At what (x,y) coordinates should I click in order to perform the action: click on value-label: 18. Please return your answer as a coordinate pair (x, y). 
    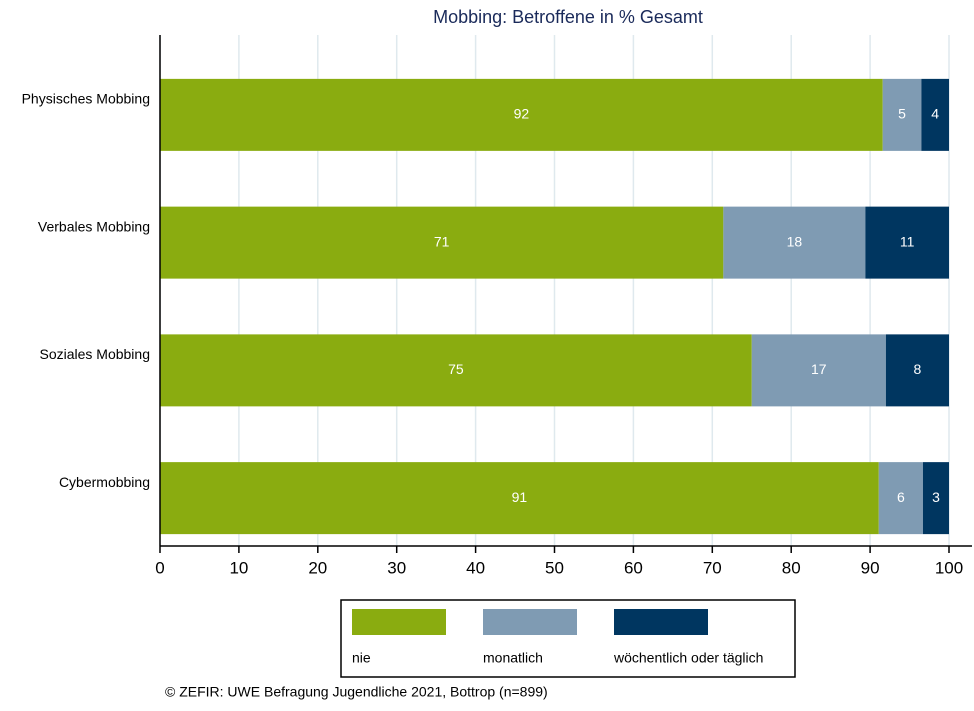
    Looking at the image, I should click on (795, 241).